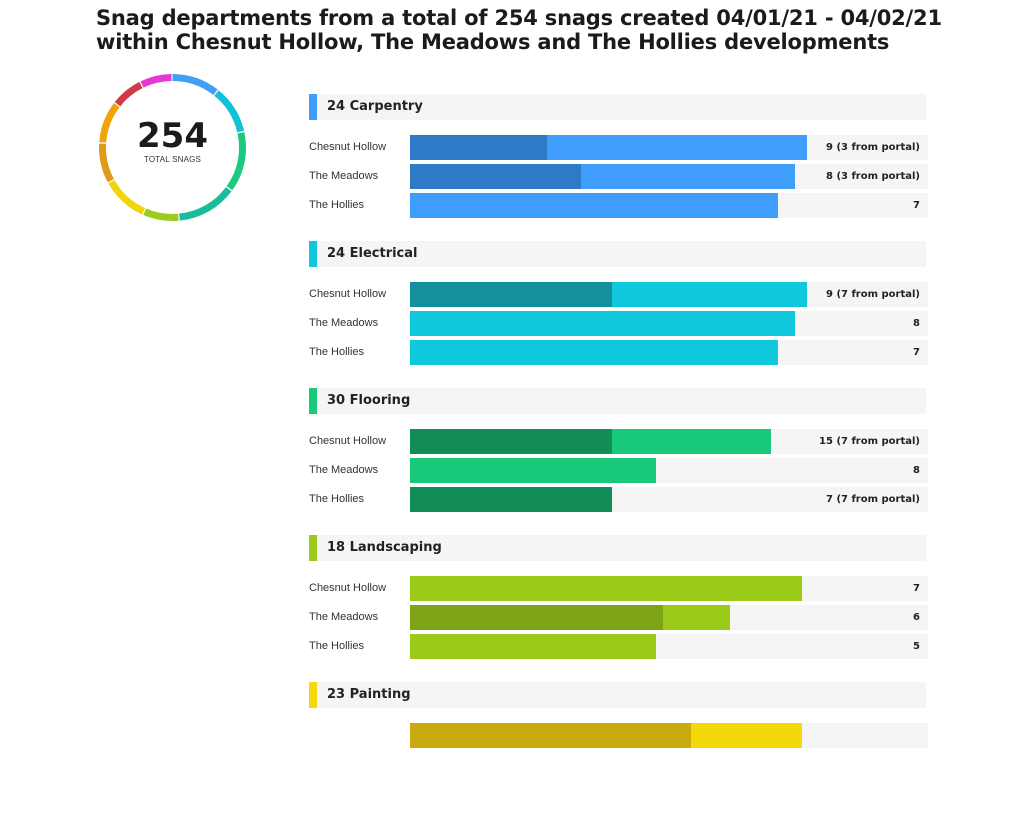  I want to click on department-section: 23 Painting, so click(618, 755).